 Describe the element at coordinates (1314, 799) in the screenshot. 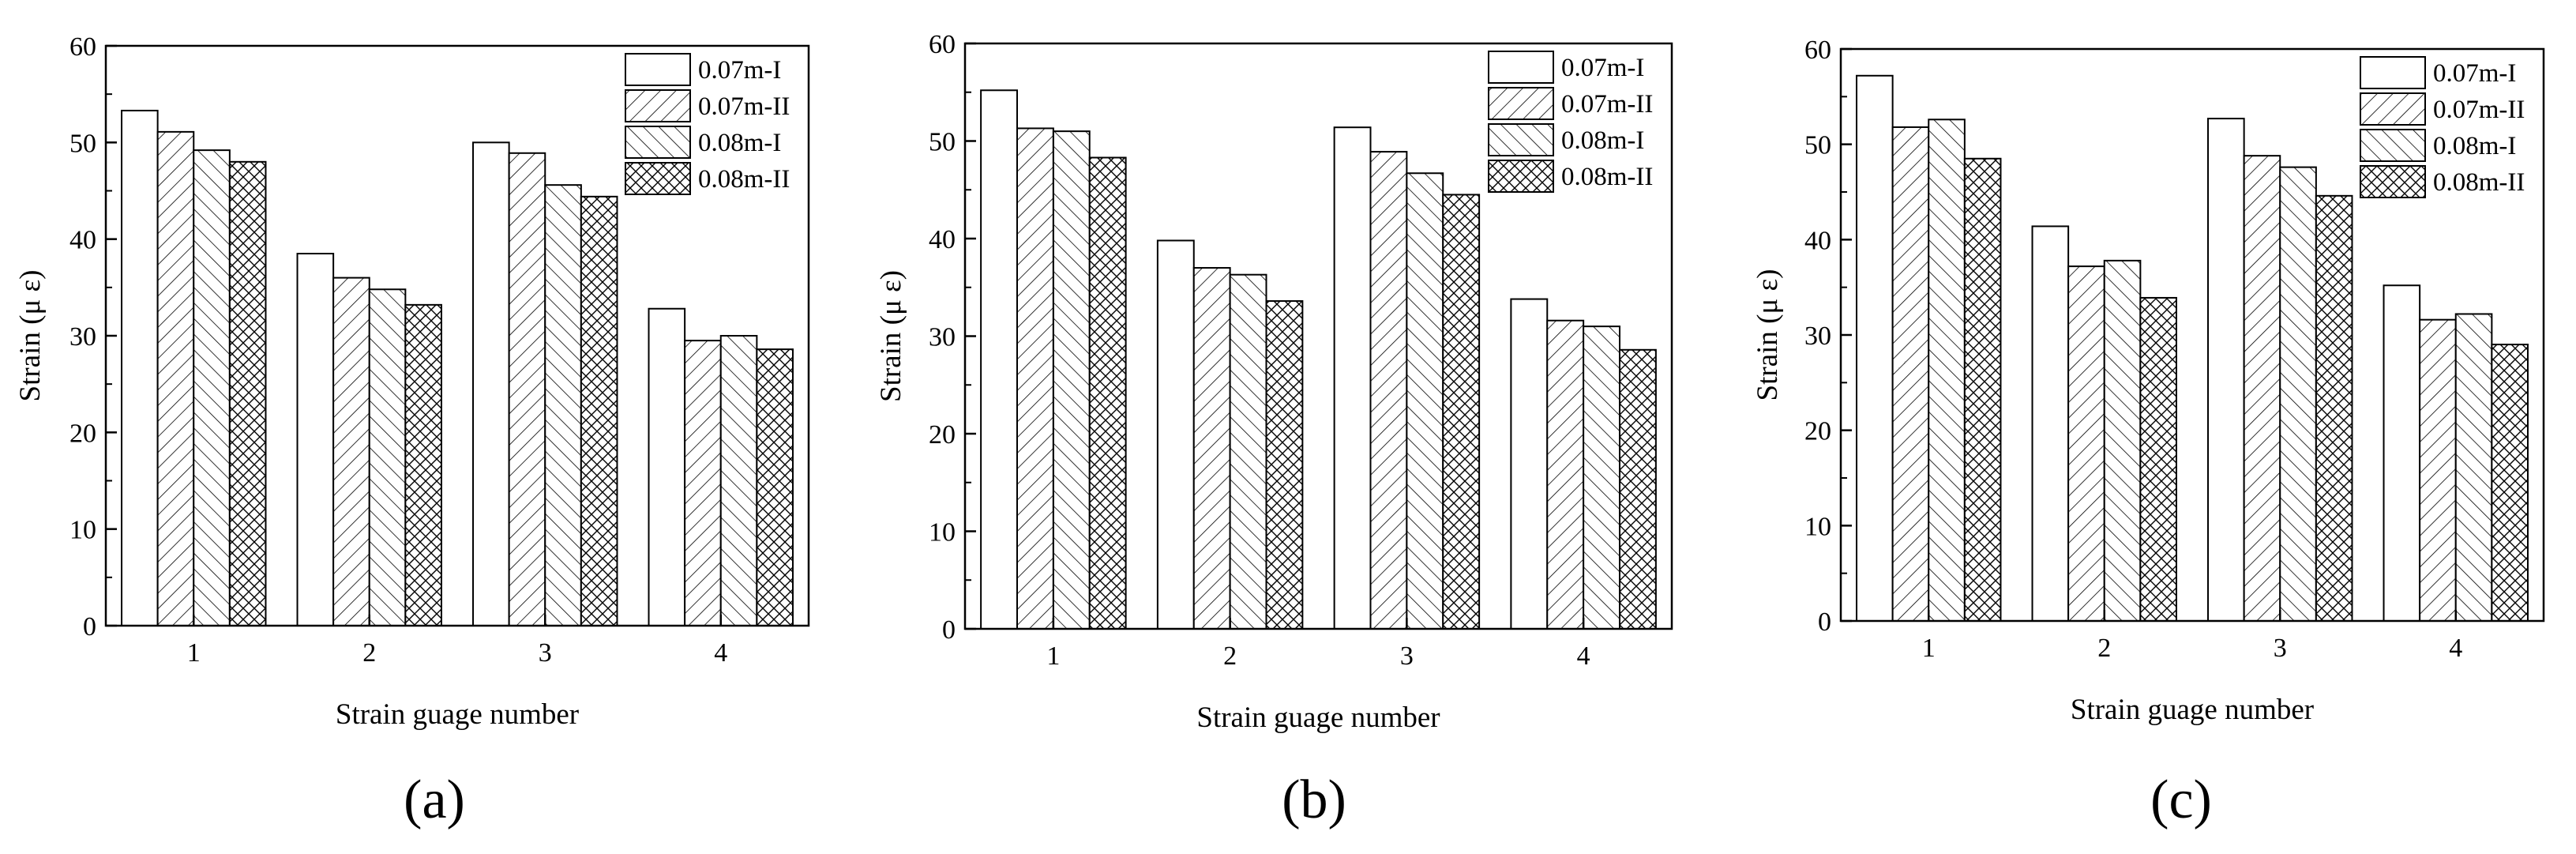

I see `panel-label: (b)` at that location.